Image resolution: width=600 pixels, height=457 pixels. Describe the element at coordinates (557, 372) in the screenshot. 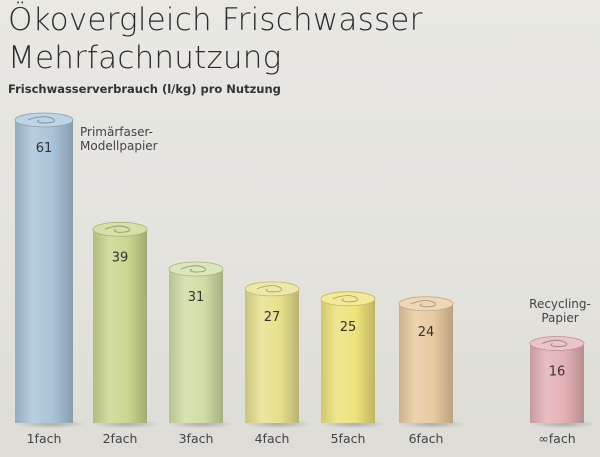

I see `value-label-∞fach: 16` at that location.